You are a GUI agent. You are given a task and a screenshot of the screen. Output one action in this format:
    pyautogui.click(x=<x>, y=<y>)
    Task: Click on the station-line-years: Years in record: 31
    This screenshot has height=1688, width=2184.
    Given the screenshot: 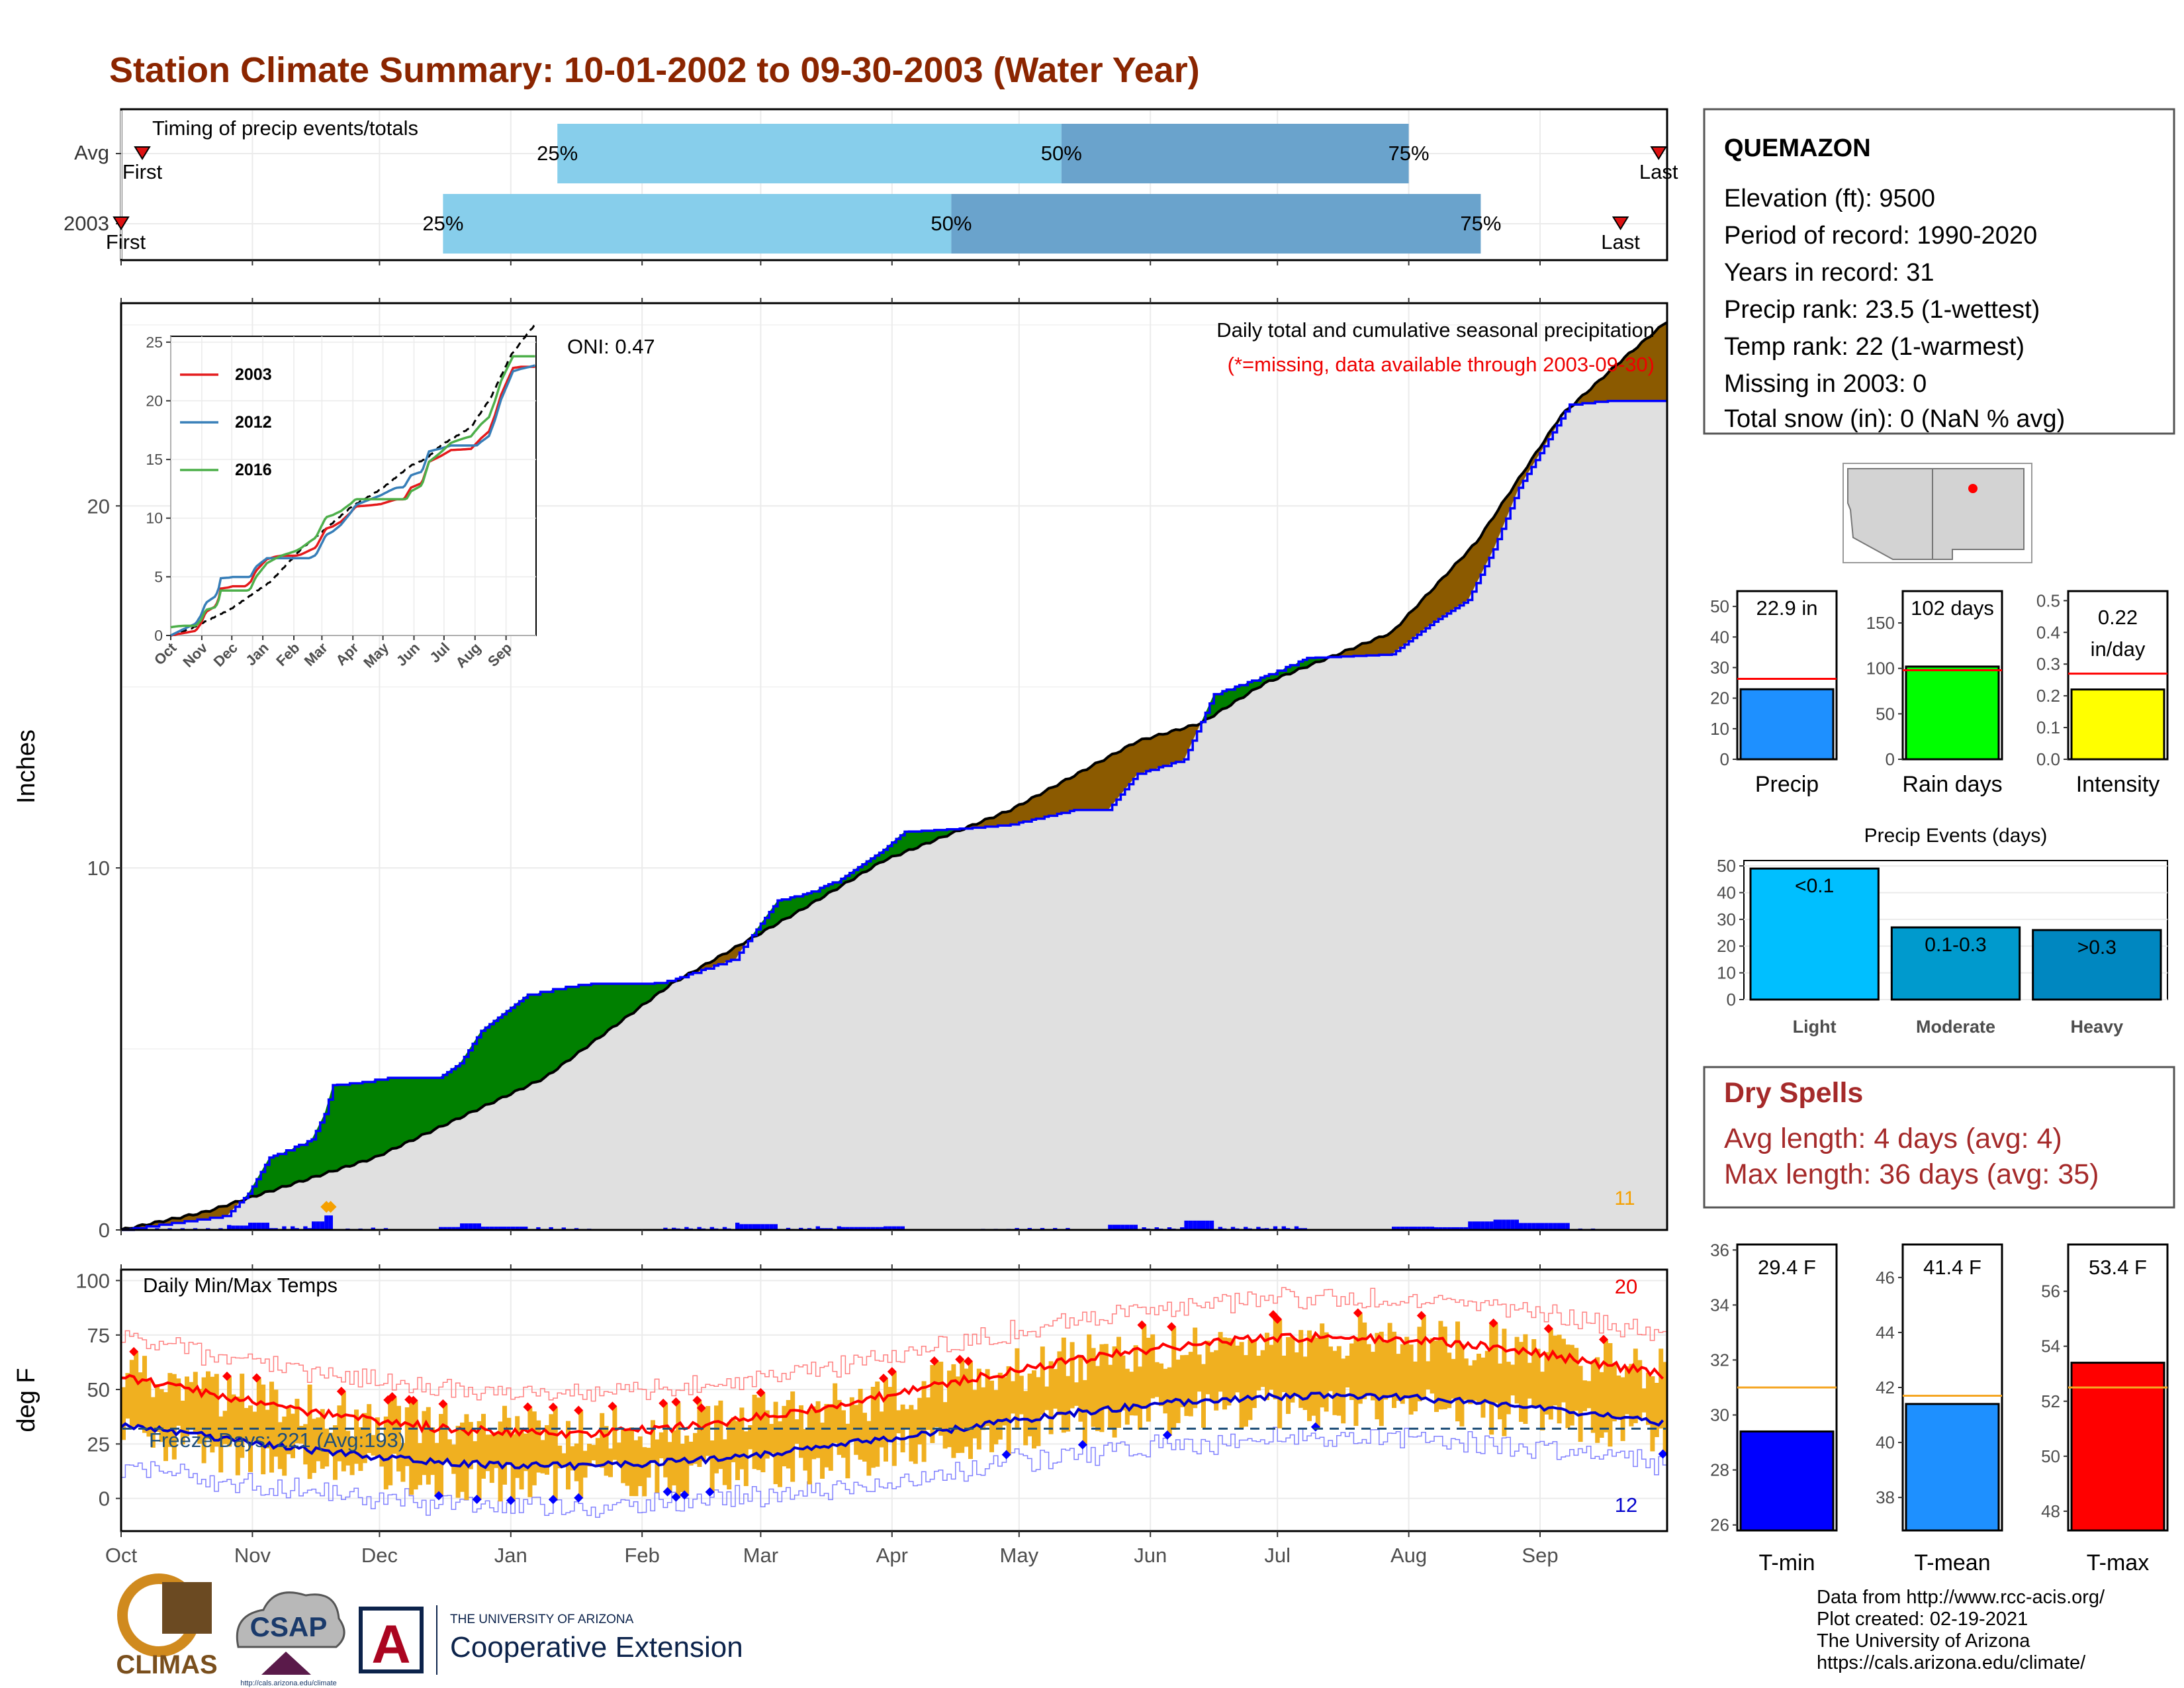 What is the action you would take?
    pyautogui.click(x=1829, y=273)
    